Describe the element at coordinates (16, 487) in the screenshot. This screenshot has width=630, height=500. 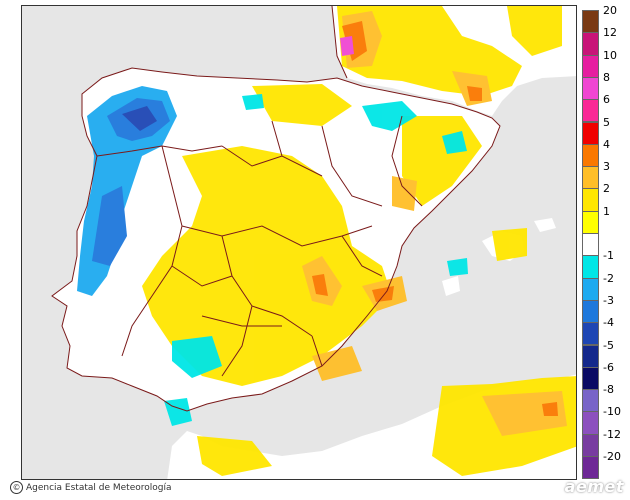
I see `copyright-icon: ©` at that location.